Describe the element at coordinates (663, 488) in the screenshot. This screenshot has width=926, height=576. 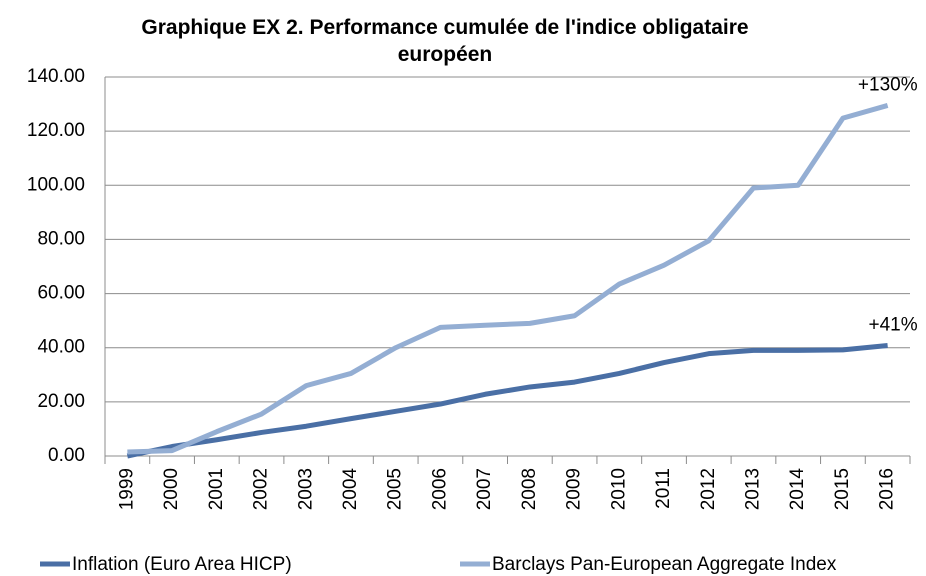
I see `x-tick-label: 2011` at that location.